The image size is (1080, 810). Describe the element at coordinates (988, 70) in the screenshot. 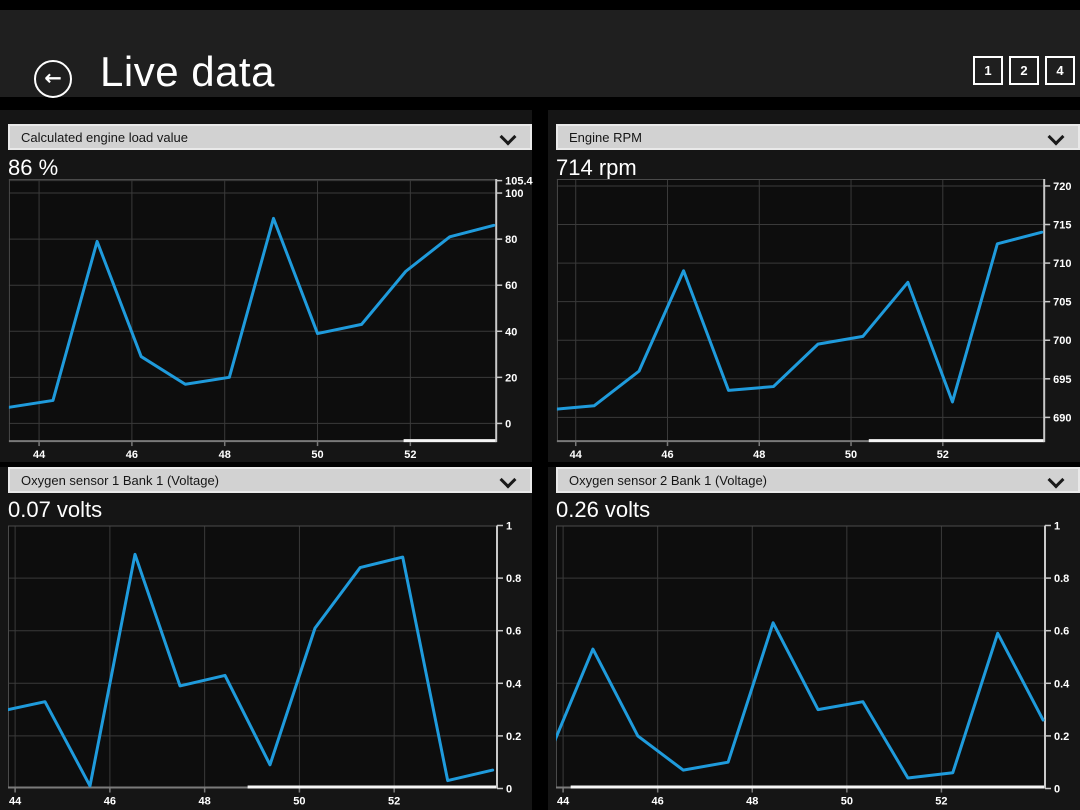

I see `view-button-1: 1` at that location.